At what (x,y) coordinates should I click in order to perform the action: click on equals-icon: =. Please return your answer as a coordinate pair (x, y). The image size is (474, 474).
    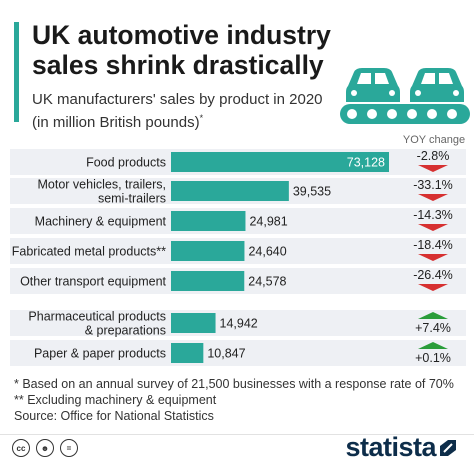
    Looking at the image, I should click on (69, 448).